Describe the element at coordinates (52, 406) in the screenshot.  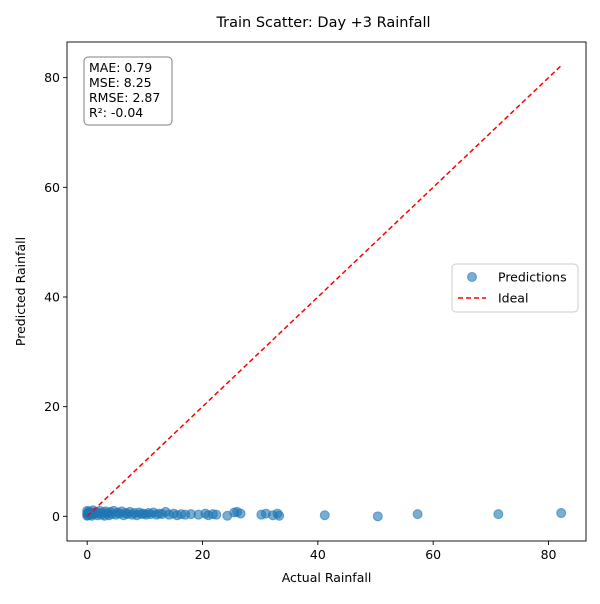
I see `y-tick-label: 20` at that location.